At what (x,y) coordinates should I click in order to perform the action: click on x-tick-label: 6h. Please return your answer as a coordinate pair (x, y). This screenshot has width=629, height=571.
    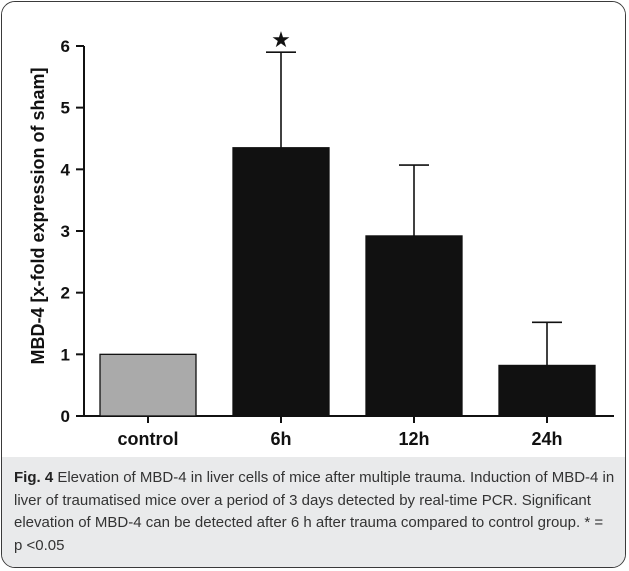
    Looking at the image, I should click on (280, 439).